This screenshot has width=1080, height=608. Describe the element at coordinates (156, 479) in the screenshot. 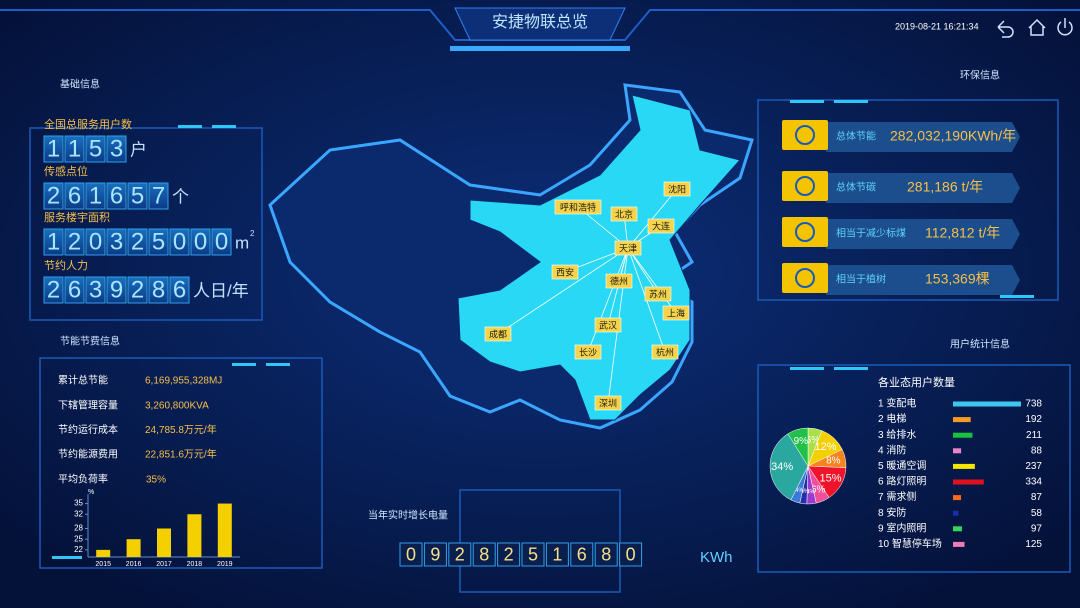

I see `energy-value: 35%` at that location.